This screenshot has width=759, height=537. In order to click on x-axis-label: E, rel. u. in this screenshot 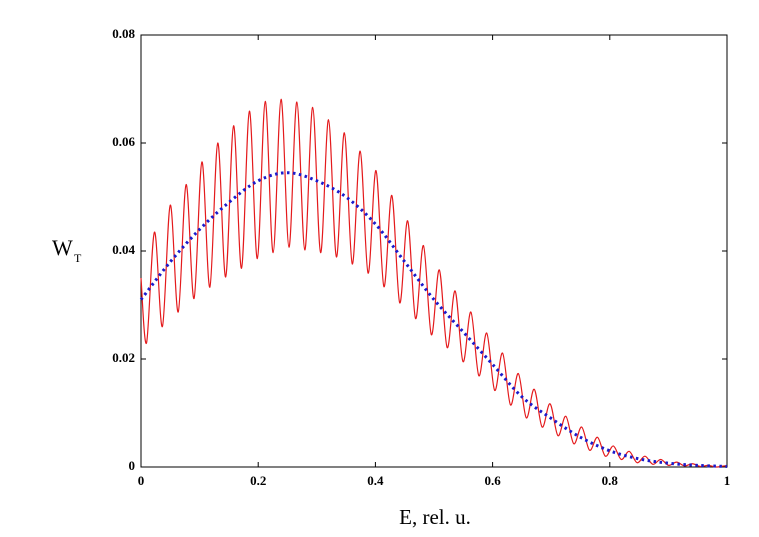, I will do `click(435, 517)`.